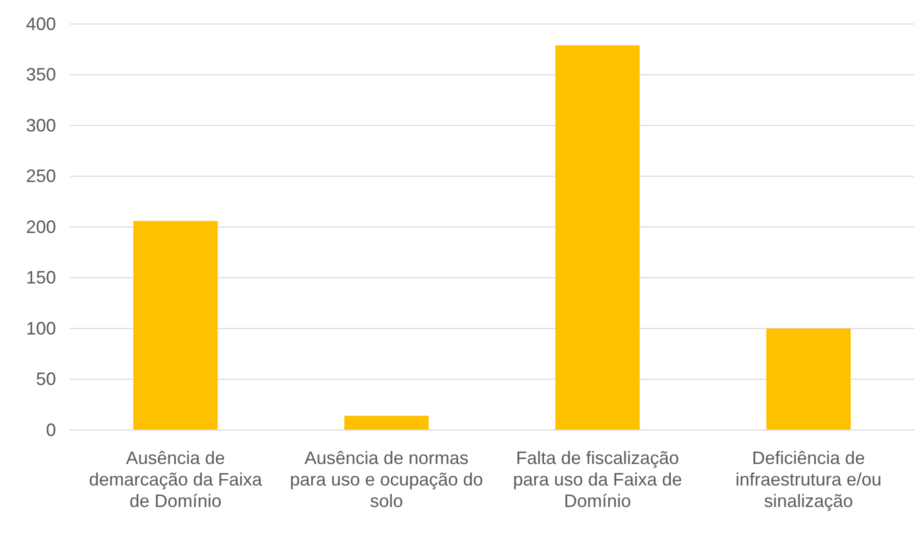  Describe the element at coordinates (176, 480) in the screenshot. I see `x-tick-label: Ausência de demarcação da Faixa de Domínio` at that location.